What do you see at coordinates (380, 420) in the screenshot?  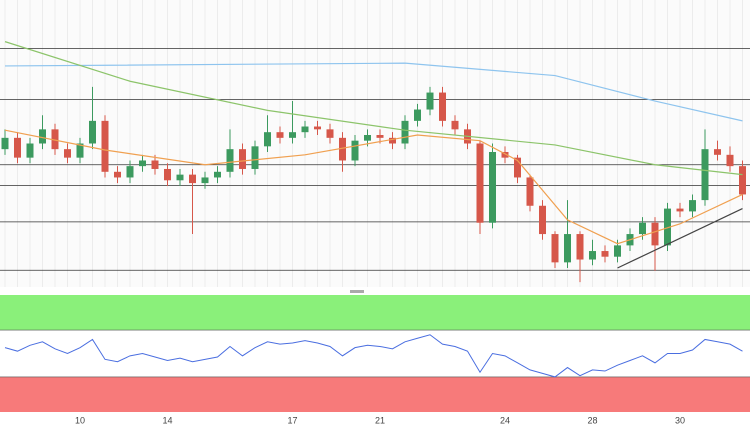 I see `x-tick-label: 21` at bounding box center [380, 420].